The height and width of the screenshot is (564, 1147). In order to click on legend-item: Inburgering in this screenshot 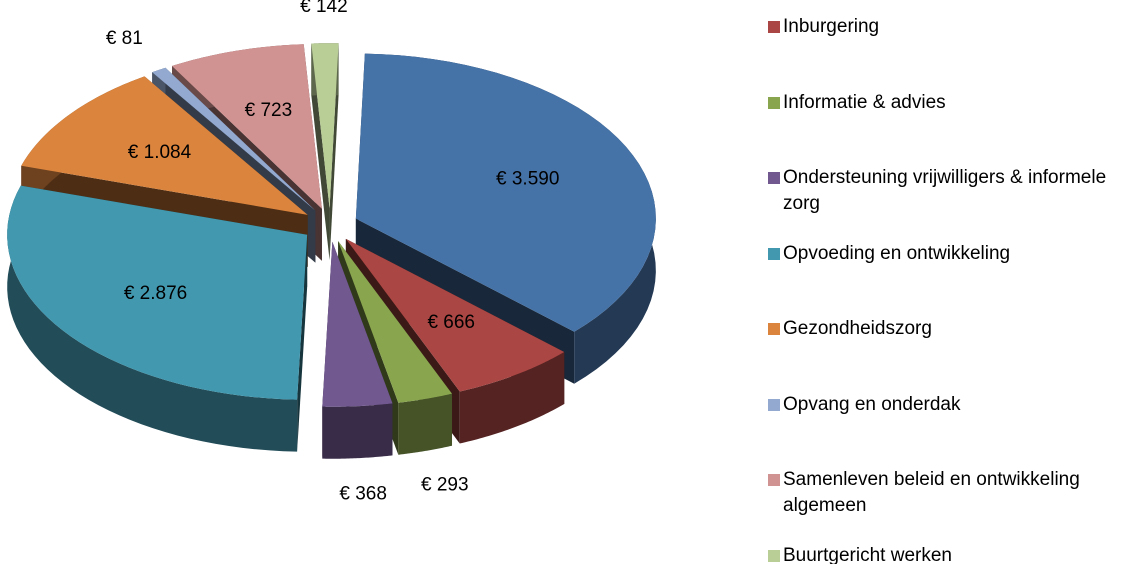, I will do `click(953, 27)`.